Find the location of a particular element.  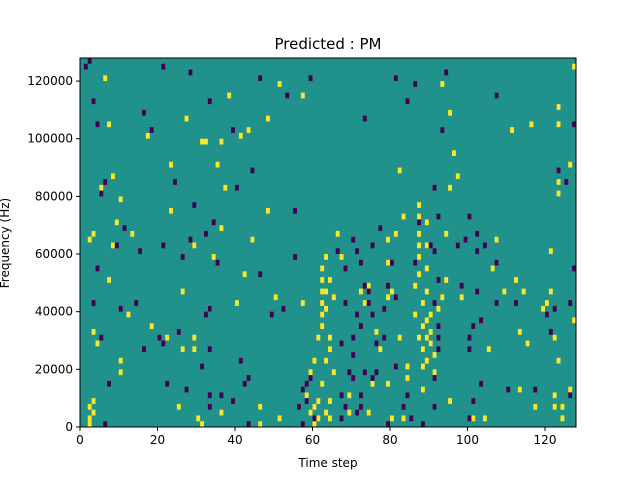

x-tick-label: 80 is located at coordinates (389, 440).